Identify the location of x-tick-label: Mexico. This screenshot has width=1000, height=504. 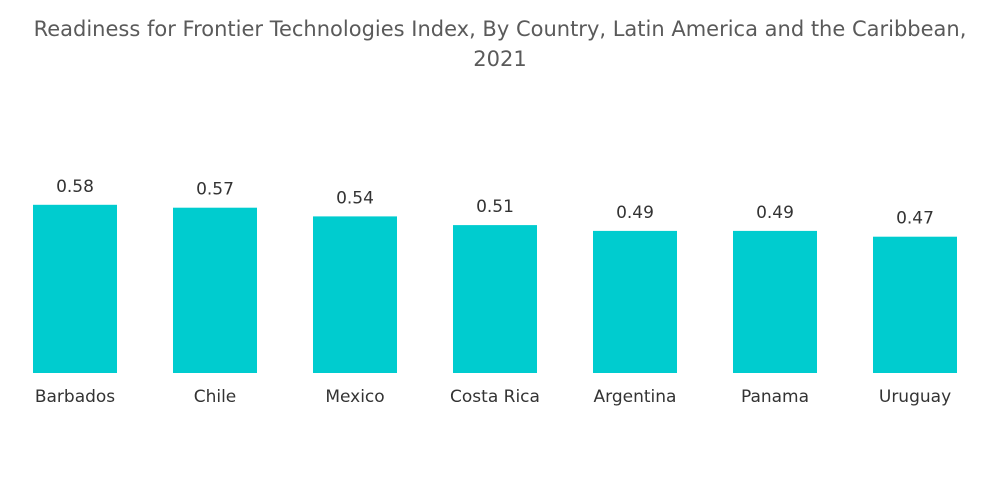
(354, 397).